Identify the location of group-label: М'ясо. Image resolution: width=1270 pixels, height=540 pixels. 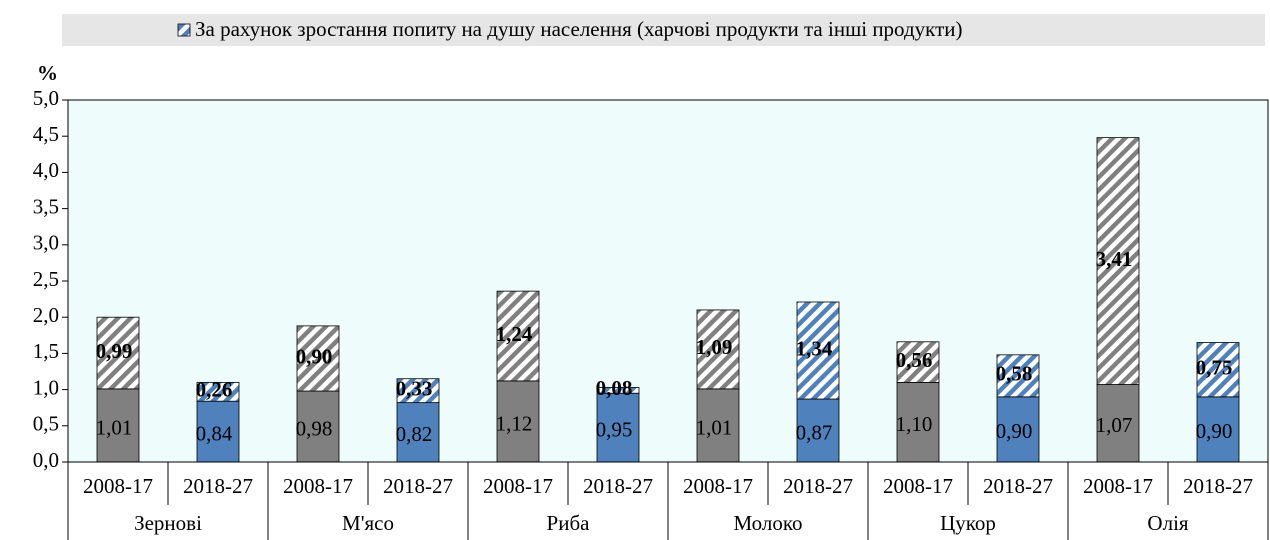
(368, 523).